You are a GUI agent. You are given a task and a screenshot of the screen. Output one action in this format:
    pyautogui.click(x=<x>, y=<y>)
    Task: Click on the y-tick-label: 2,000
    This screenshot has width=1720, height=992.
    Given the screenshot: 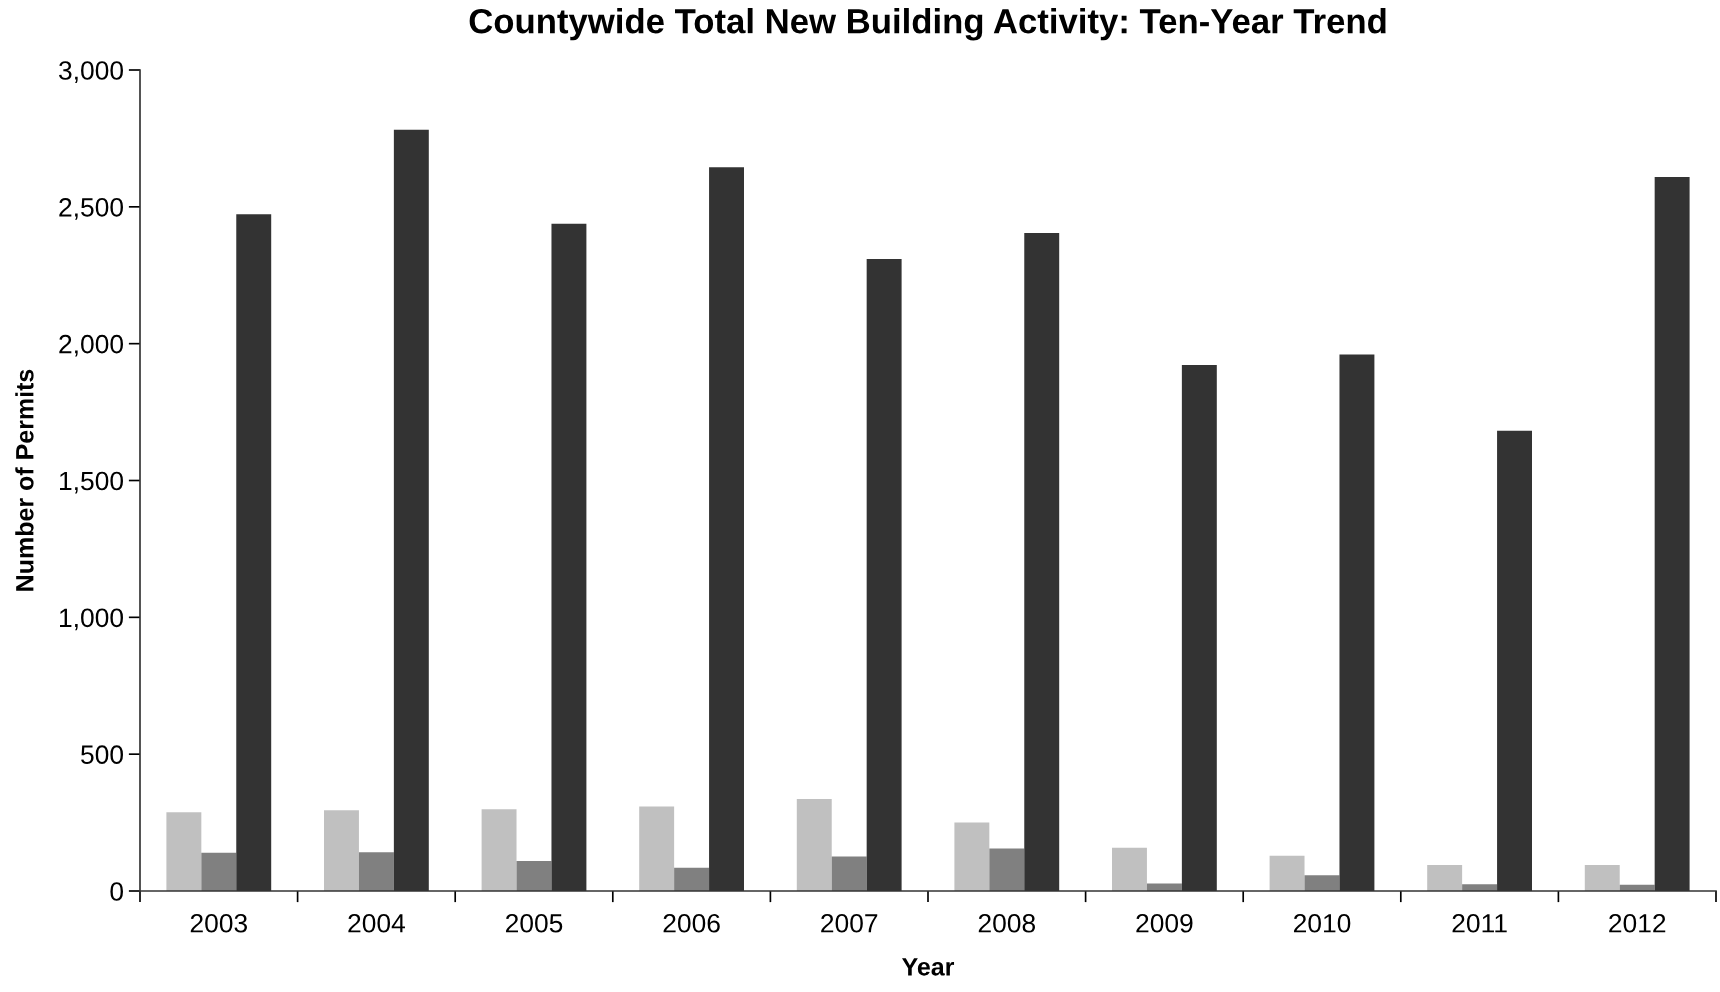 What is the action you would take?
    pyautogui.click(x=91, y=345)
    